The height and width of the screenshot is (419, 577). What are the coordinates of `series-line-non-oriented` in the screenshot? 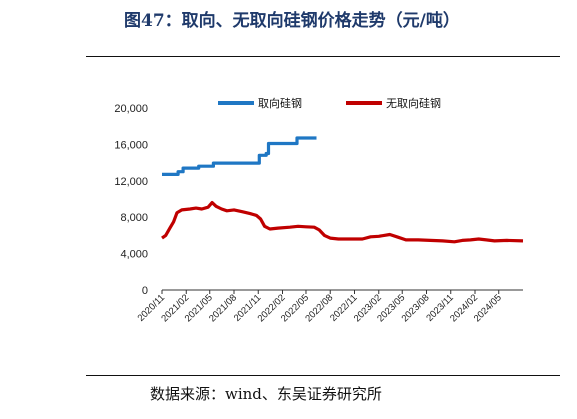 It's located at (342, 222).